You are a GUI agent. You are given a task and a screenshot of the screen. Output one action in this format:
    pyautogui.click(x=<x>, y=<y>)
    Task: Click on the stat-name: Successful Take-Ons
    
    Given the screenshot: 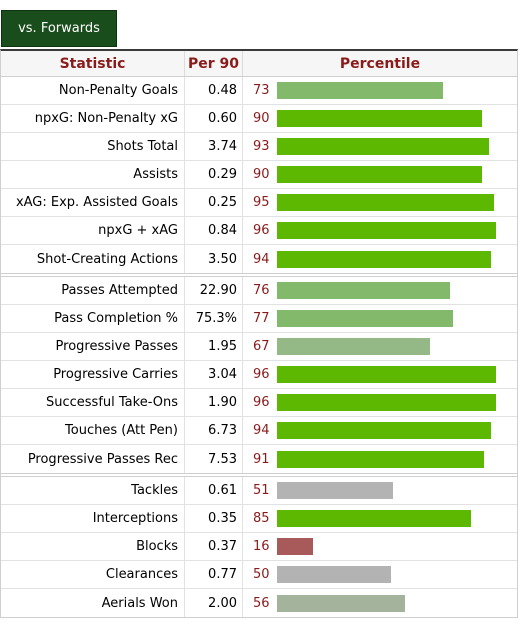 What is the action you would take?
    pyautogui.click(x=93, y=402)
    